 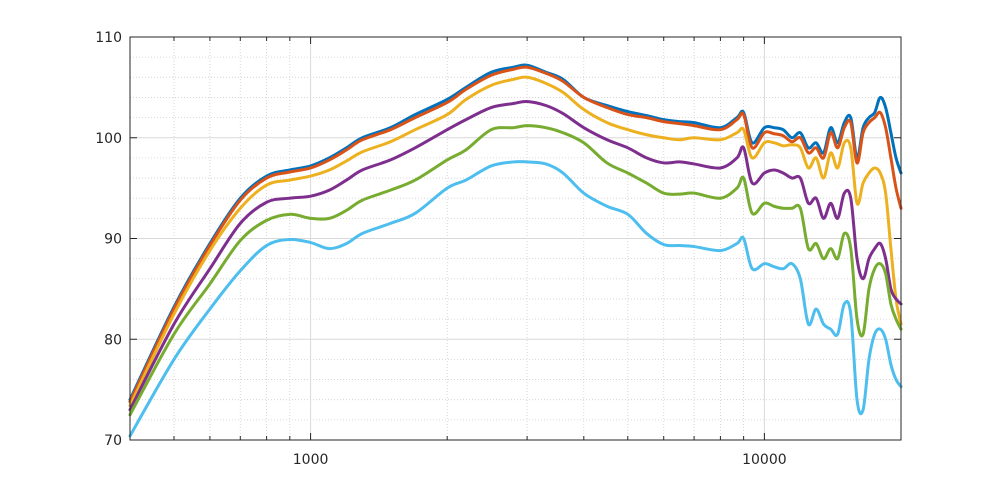 I want to click on y-tick-label: 100, so click(x=108, y=139).